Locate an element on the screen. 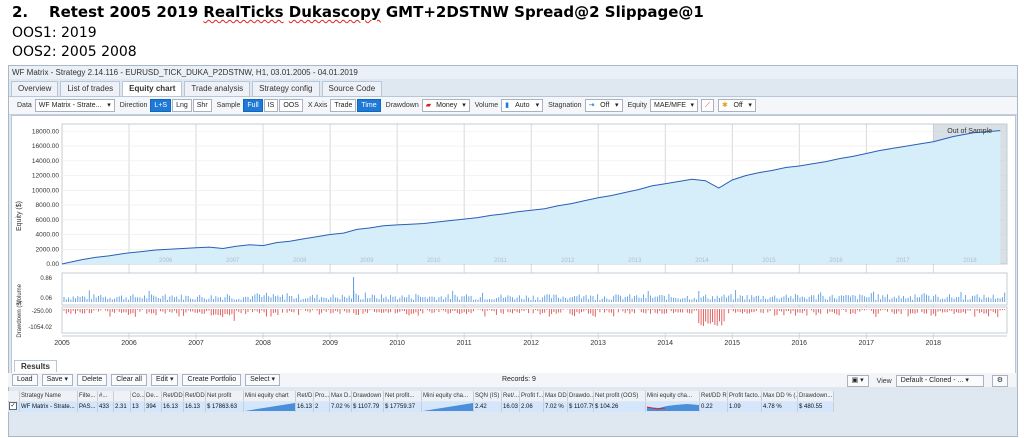 Image resolution: width=1024 pixels, height=438 pixels. drawdown-select: ▰ Money ▾ is located at coordinates (445, 105).